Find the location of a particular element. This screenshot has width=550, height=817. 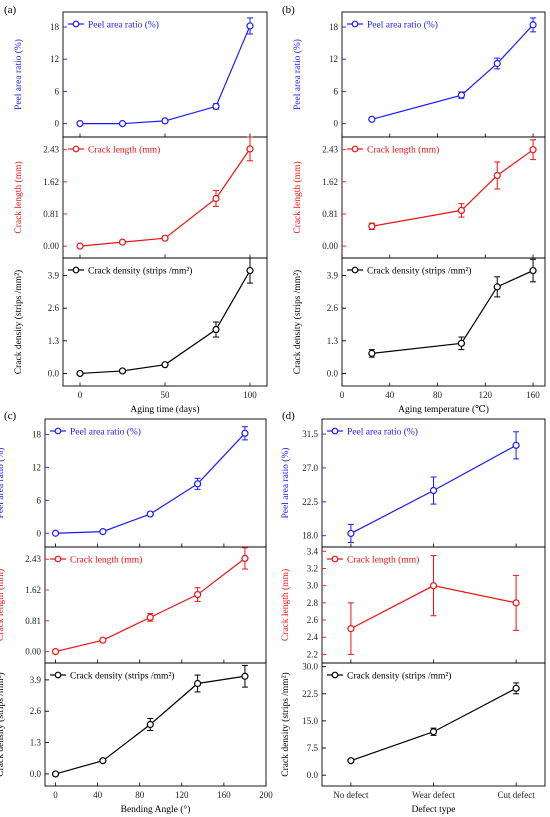

y-tick-label: 7.5 is located at coordinates (313, 748).